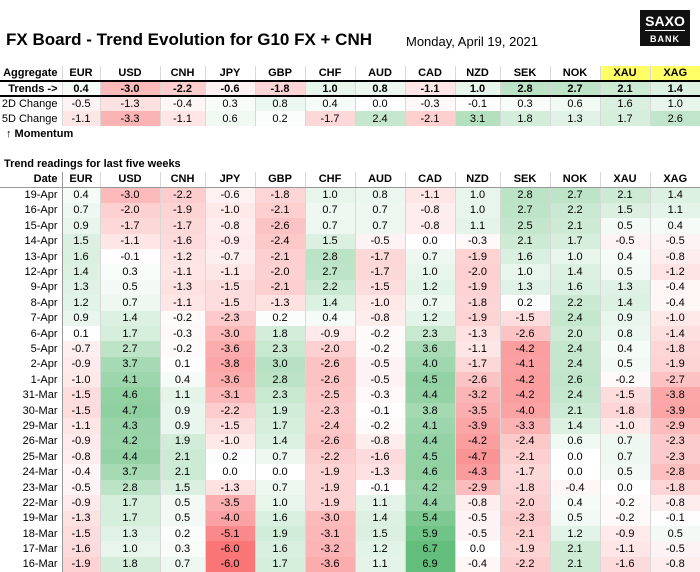  What do you see at coordinates (31, 549) in the screenshot?
I see `row-label: 17-Mar` at bounding box center [31, 549].